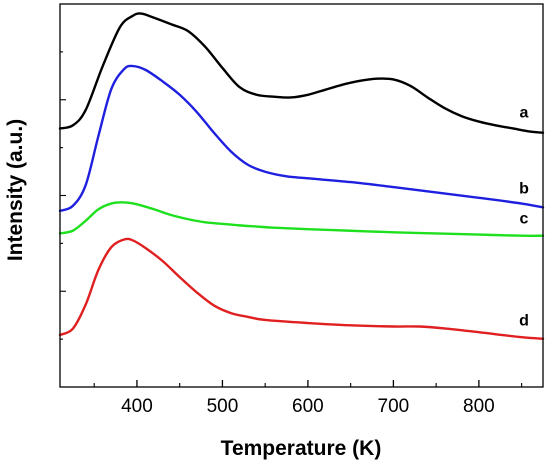 This screenshot has width=550, height=467. Describe the element at coordinates (524, 188) in the screenshot. I see `series-label-b: b` at that location.